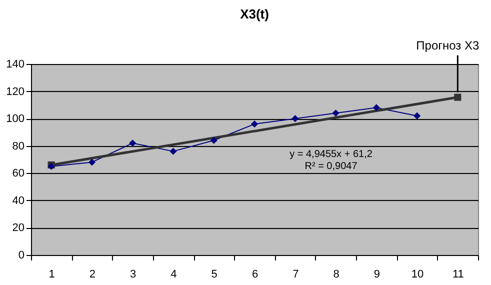  I want to click on annotation: R² = 0,9047, so click(331, 166).